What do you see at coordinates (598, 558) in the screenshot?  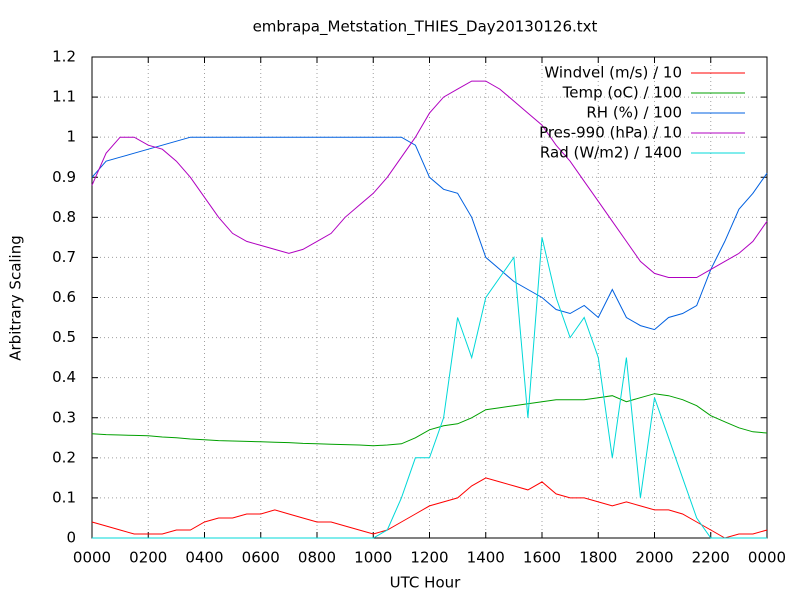 I see `x-tick-label: 1800` at bounding box center [598, 558].